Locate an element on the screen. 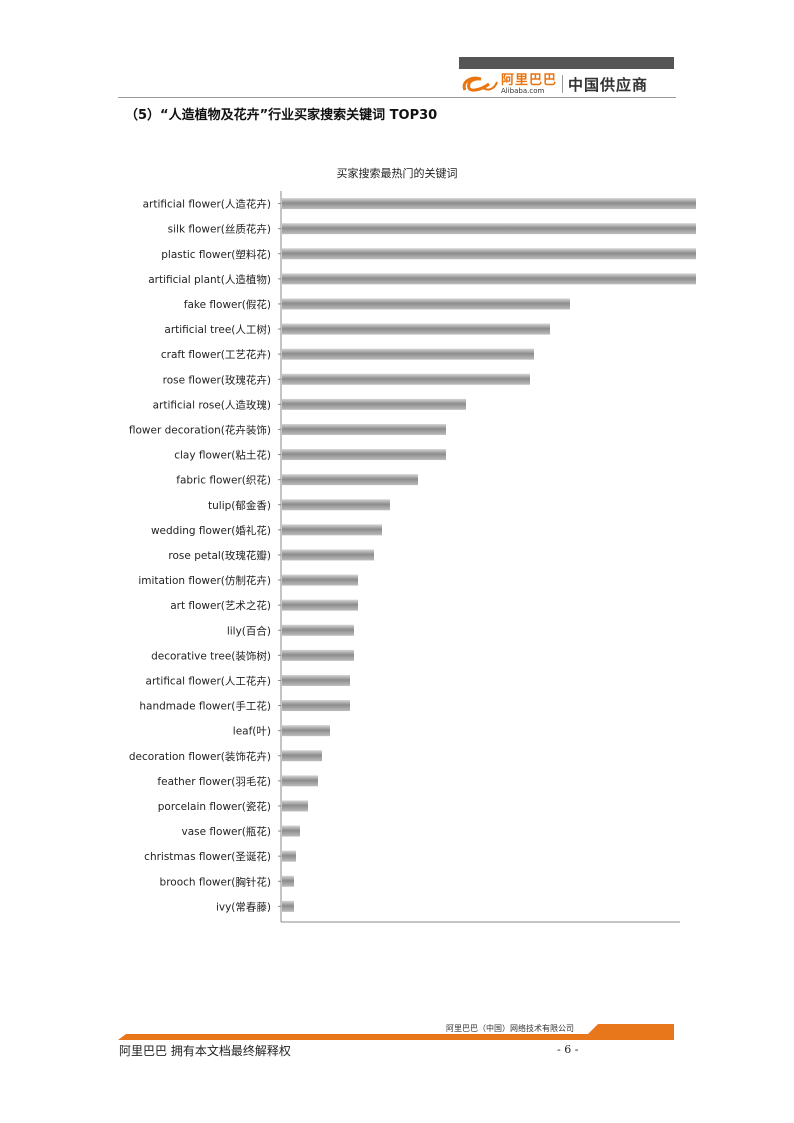  category-label: handmade flower(手工花) is located at coordinates (205, 706).